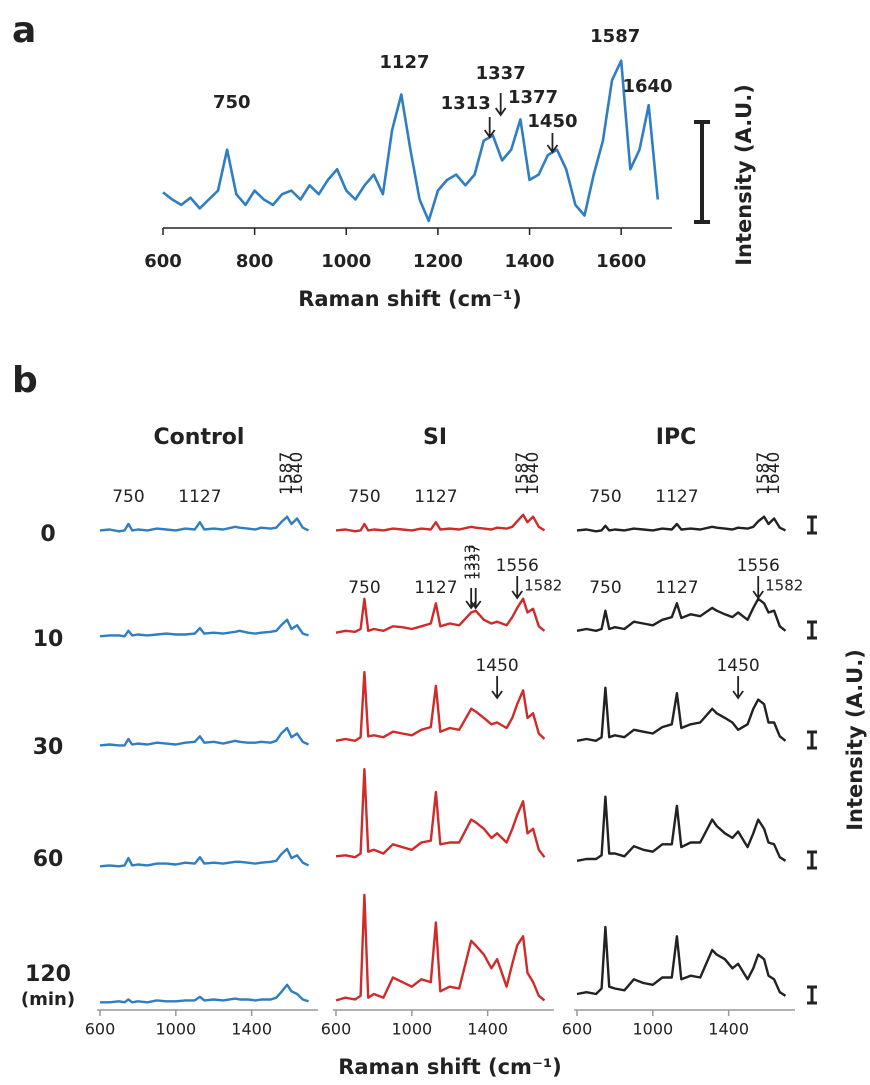  What do you see at coordinates (199, 437) in the screenshot?
I see `column-title: Control` at bounding box center [199, 437].